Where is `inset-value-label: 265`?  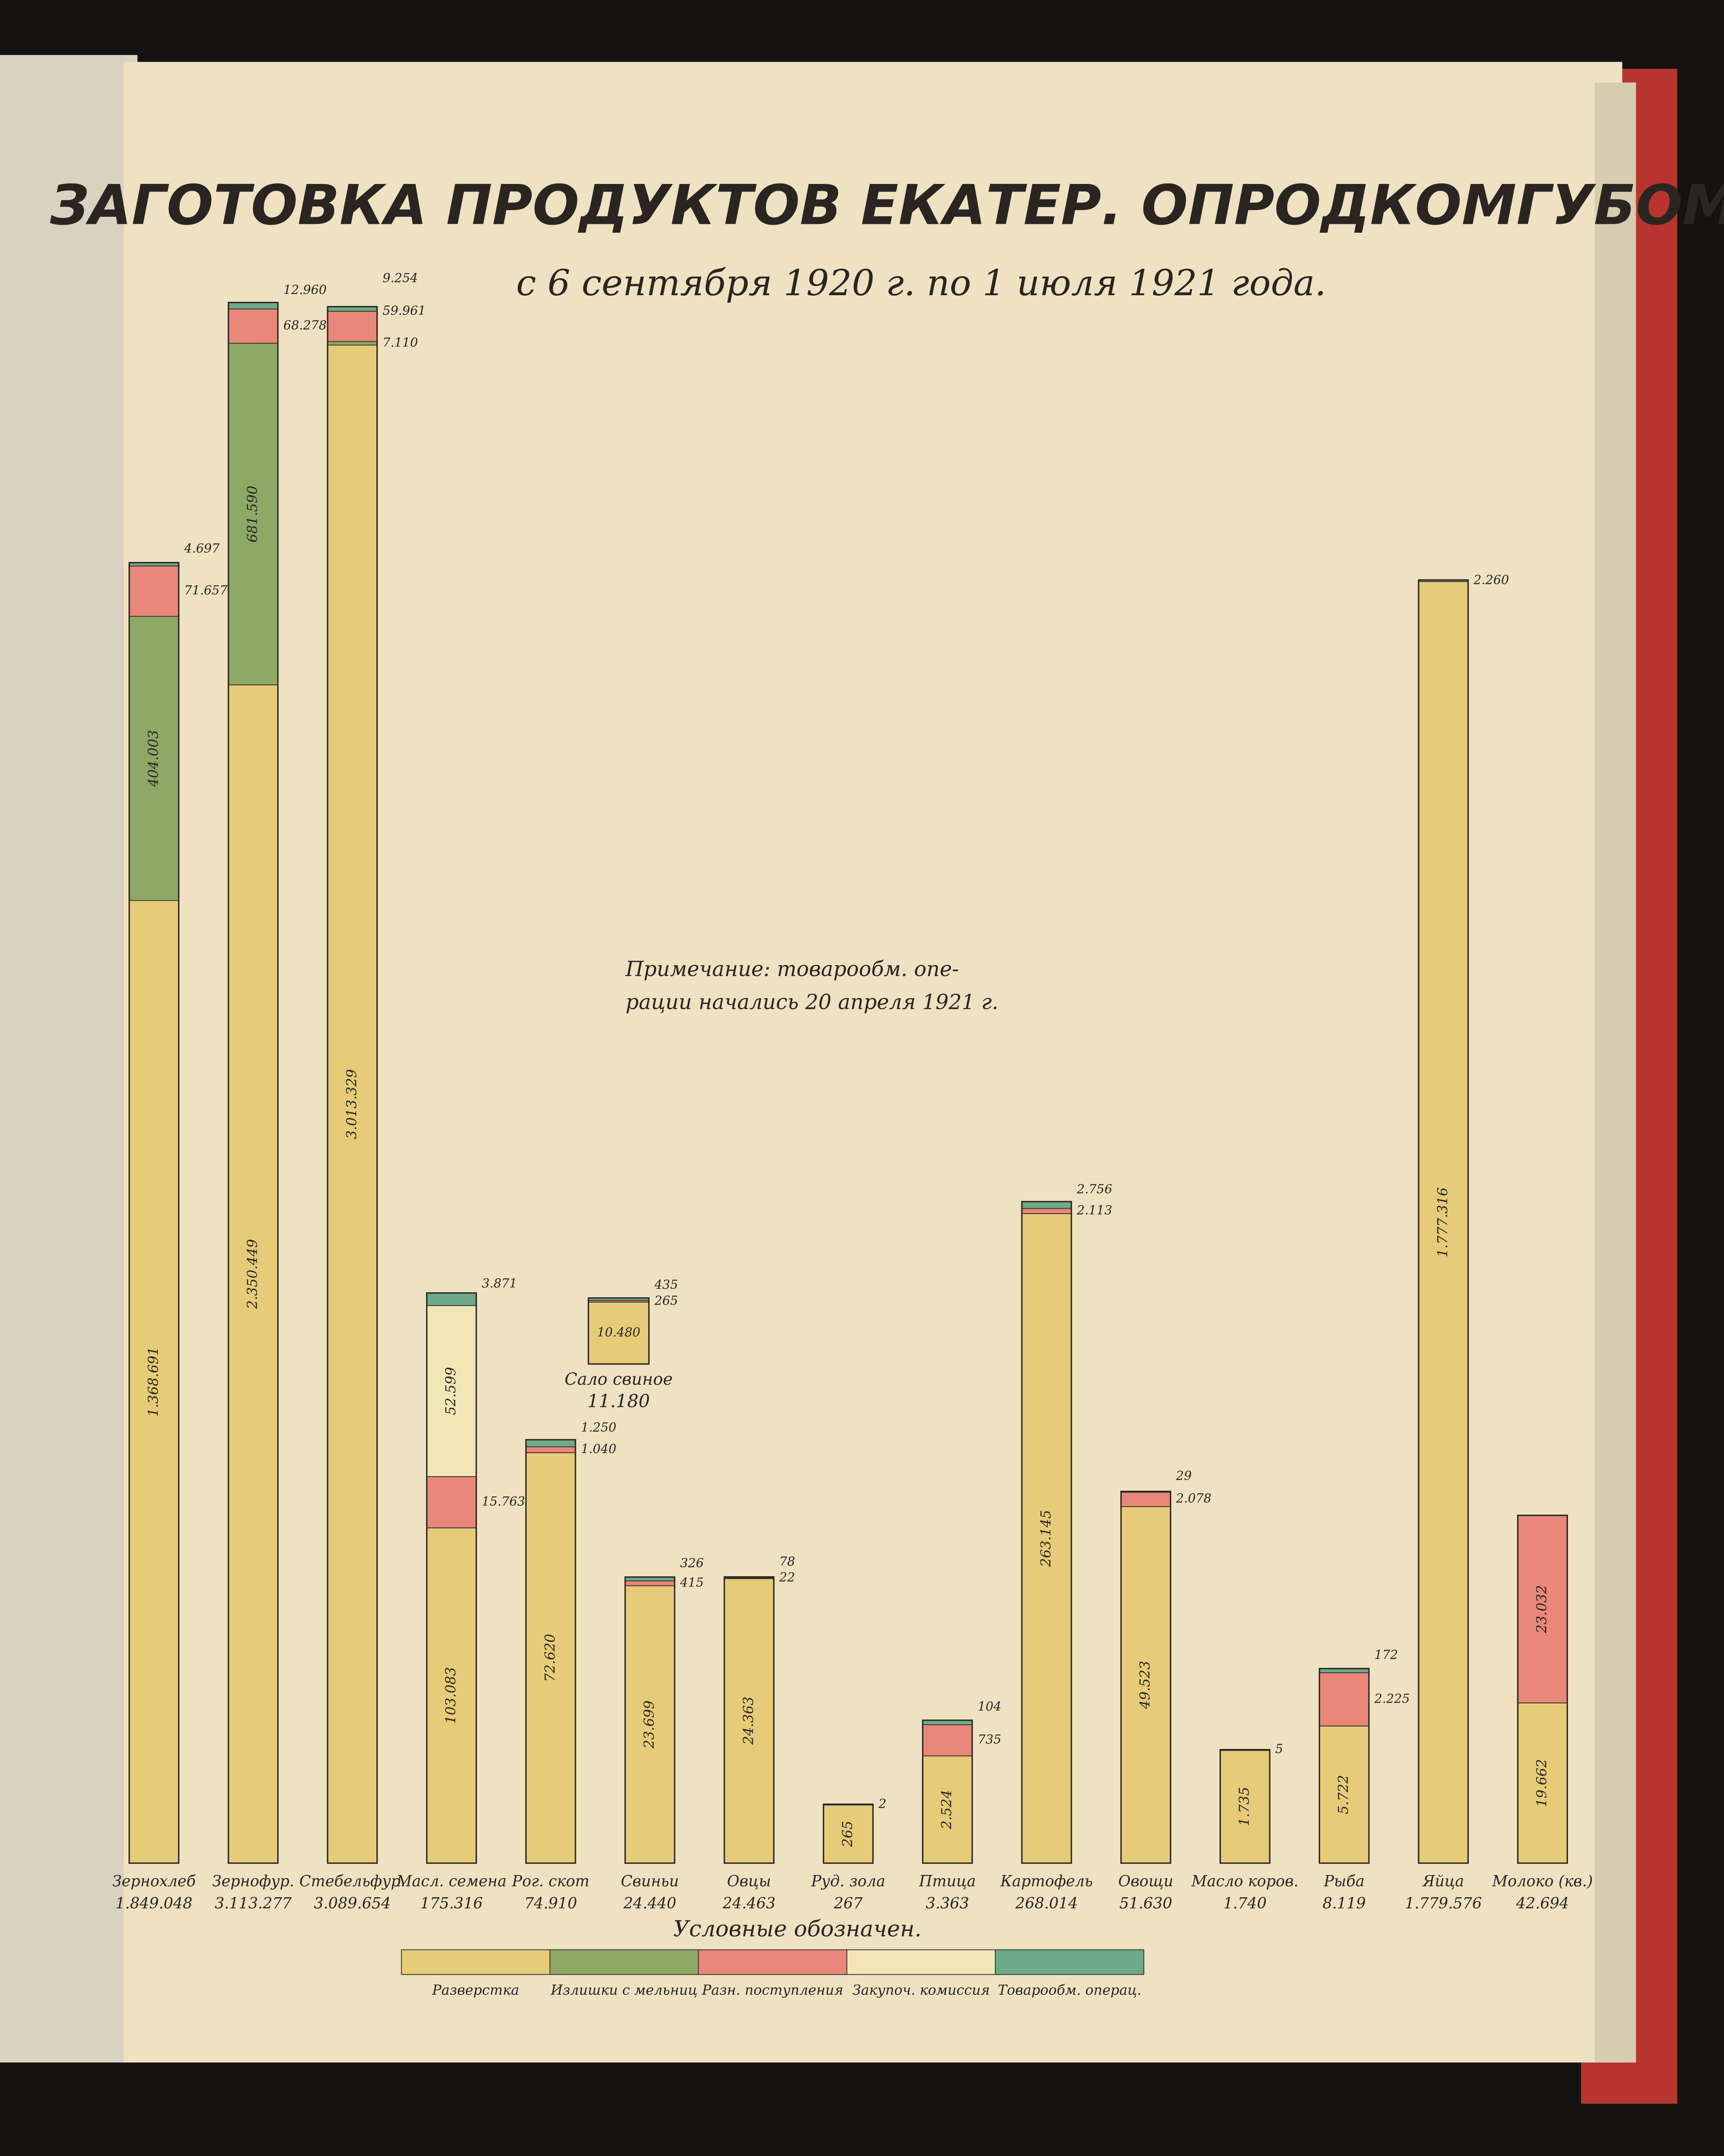 inset-value-label: 265 is located at coordinates (666, 1300).